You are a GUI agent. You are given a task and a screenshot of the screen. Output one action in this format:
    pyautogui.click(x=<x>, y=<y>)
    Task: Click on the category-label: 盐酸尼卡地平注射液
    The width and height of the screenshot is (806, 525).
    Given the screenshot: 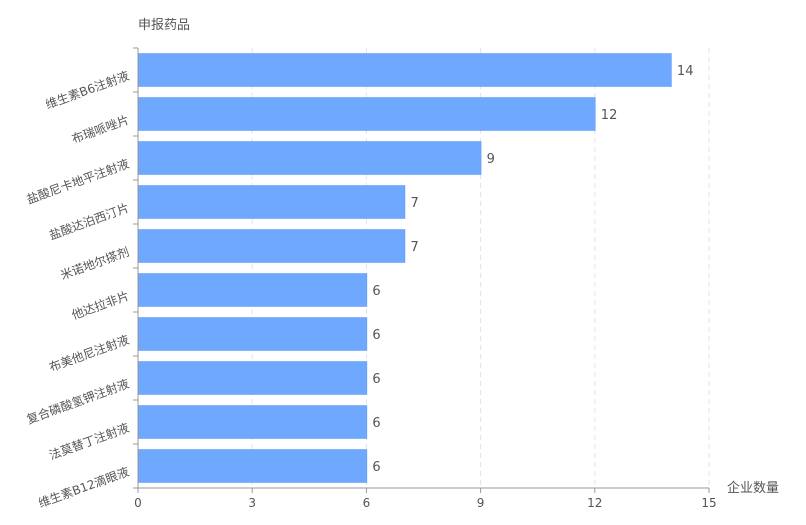 What is the action you would take?
    pyautogui.click(x=77, y=181)
    